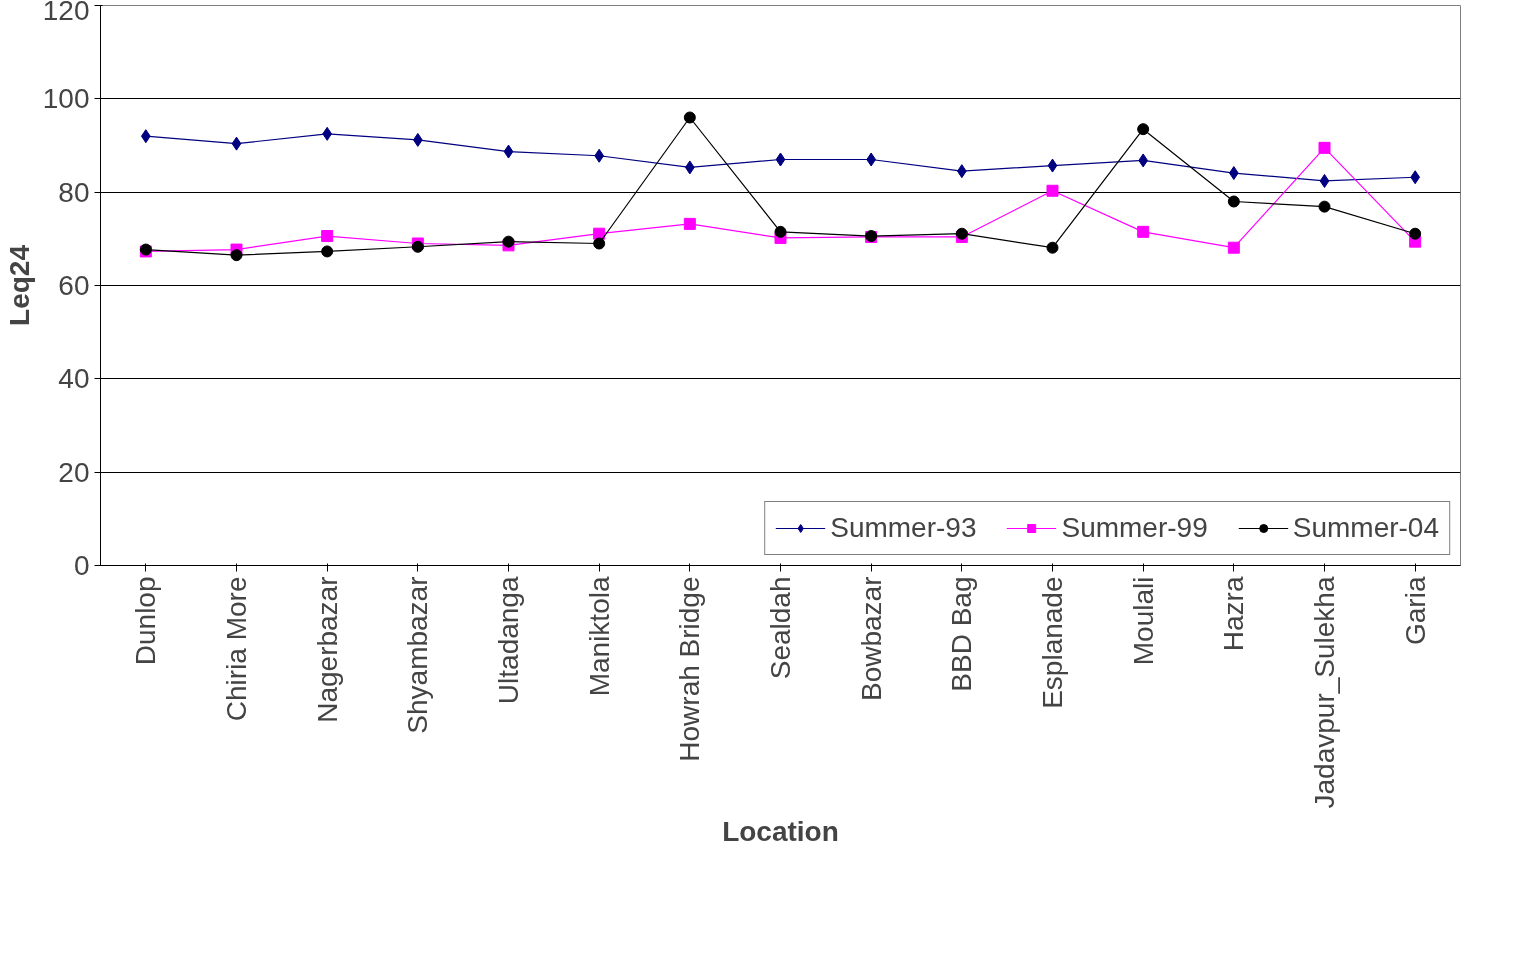 Image resolution: width=1534 pixels, height=957 pixels. Describe the element at coordinates (74, 379) in the screenshot. I see `y-tick-label: 40` at that location.